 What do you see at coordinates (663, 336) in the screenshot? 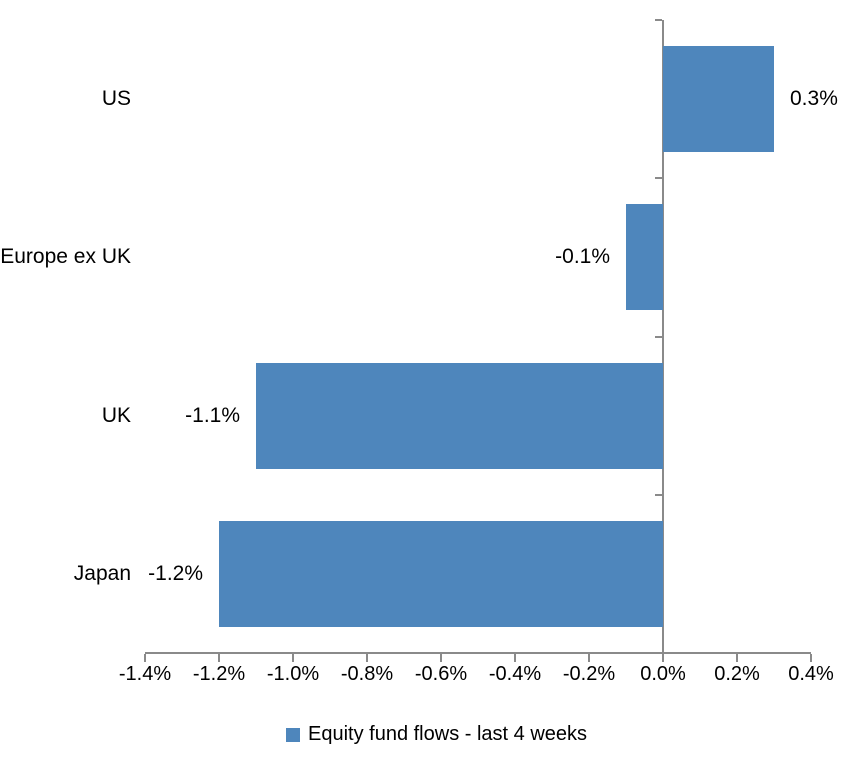
I see `y-axis-line` at bounding box center [663, 336].